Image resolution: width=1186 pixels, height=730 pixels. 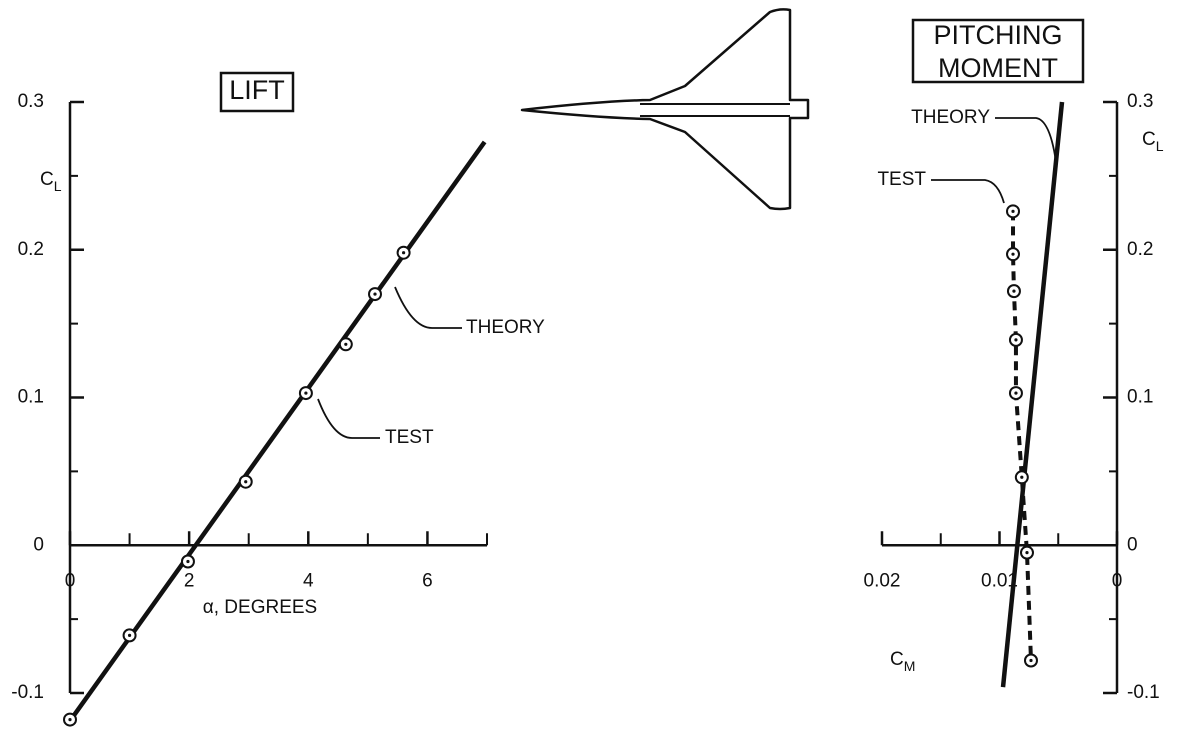 I want to click on x-axis-label: CM, so click(x=902, y=661).